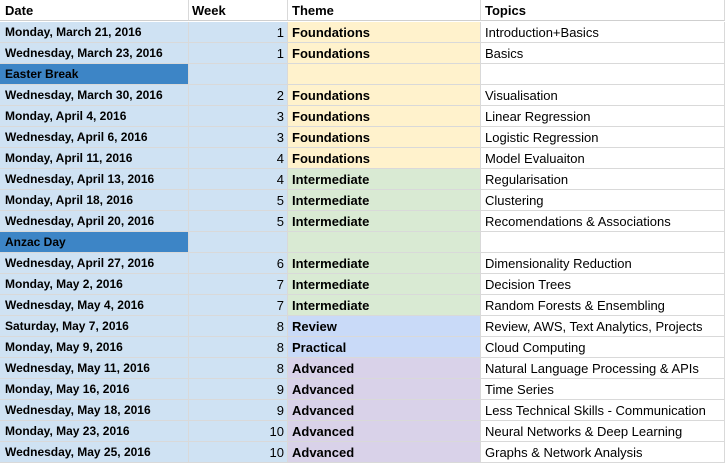  I want to click on topic-cell: Introduction+Basics, so click(603, 32).